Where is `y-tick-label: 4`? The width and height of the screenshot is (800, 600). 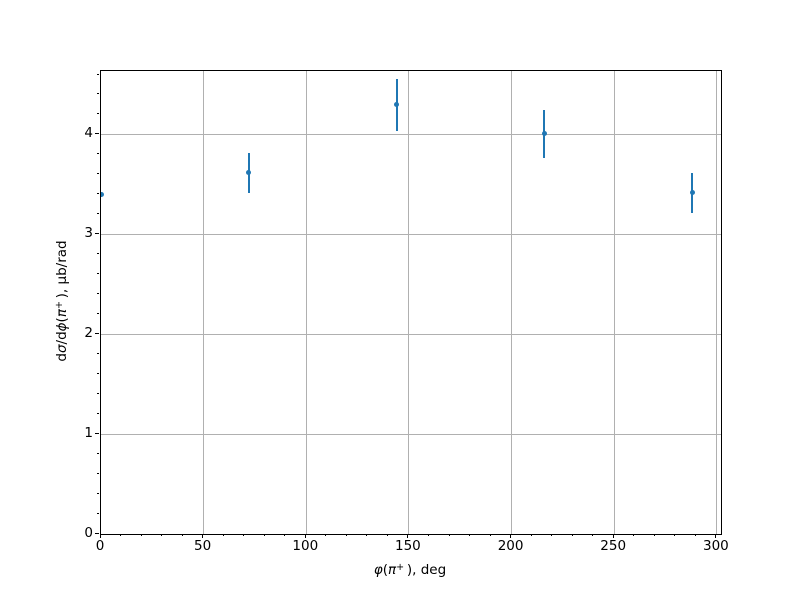
y-tick-label: 4 is located at coordinates (88, 133).